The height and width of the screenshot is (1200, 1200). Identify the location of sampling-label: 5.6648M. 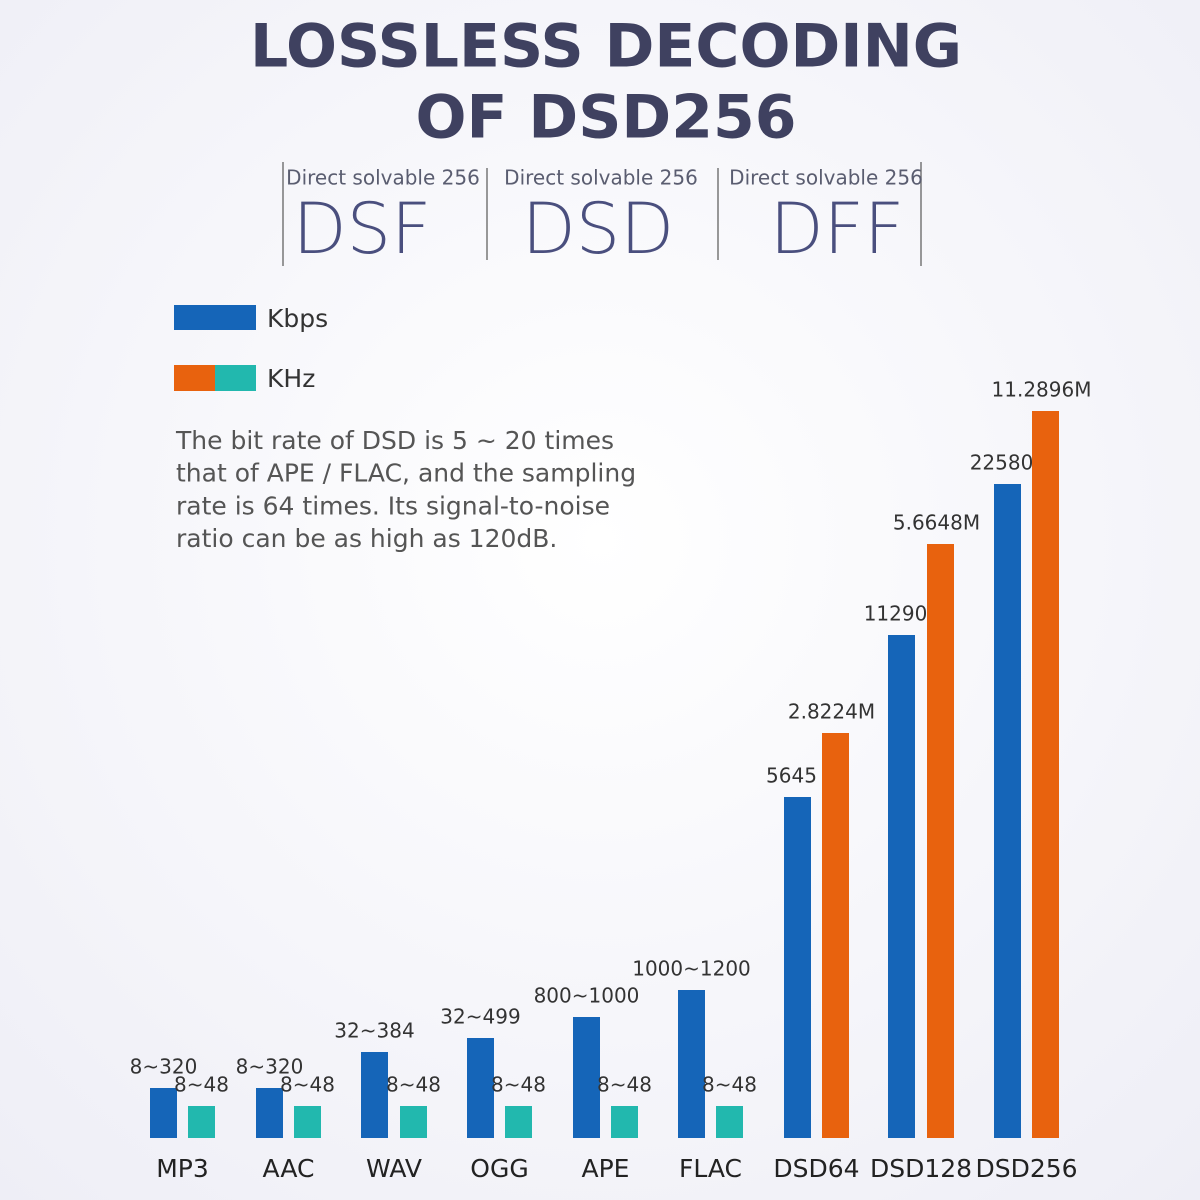
(936, 523).